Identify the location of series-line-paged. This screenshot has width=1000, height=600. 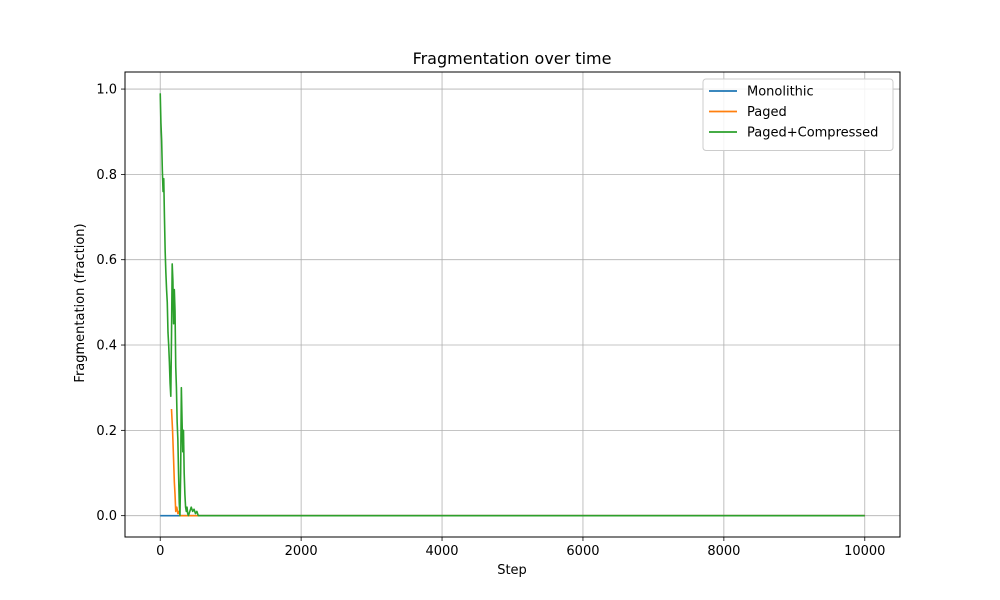
(517, 462).